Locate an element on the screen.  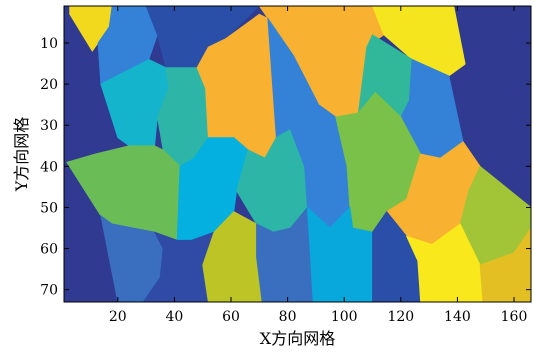
x-tick-label: 20 is located at coordinates (118, 317).